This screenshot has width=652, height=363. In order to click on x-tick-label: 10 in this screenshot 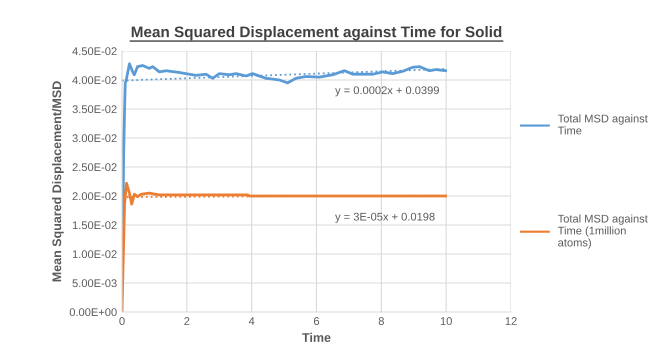, I will do `click(446, 321)`.